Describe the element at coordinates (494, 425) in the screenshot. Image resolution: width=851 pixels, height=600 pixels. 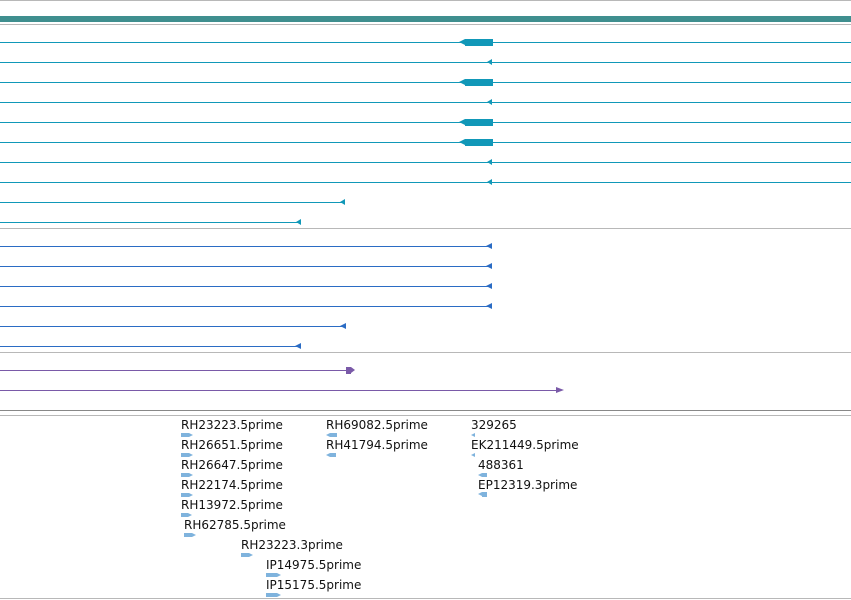
I see `est-label: 329265` at that location.